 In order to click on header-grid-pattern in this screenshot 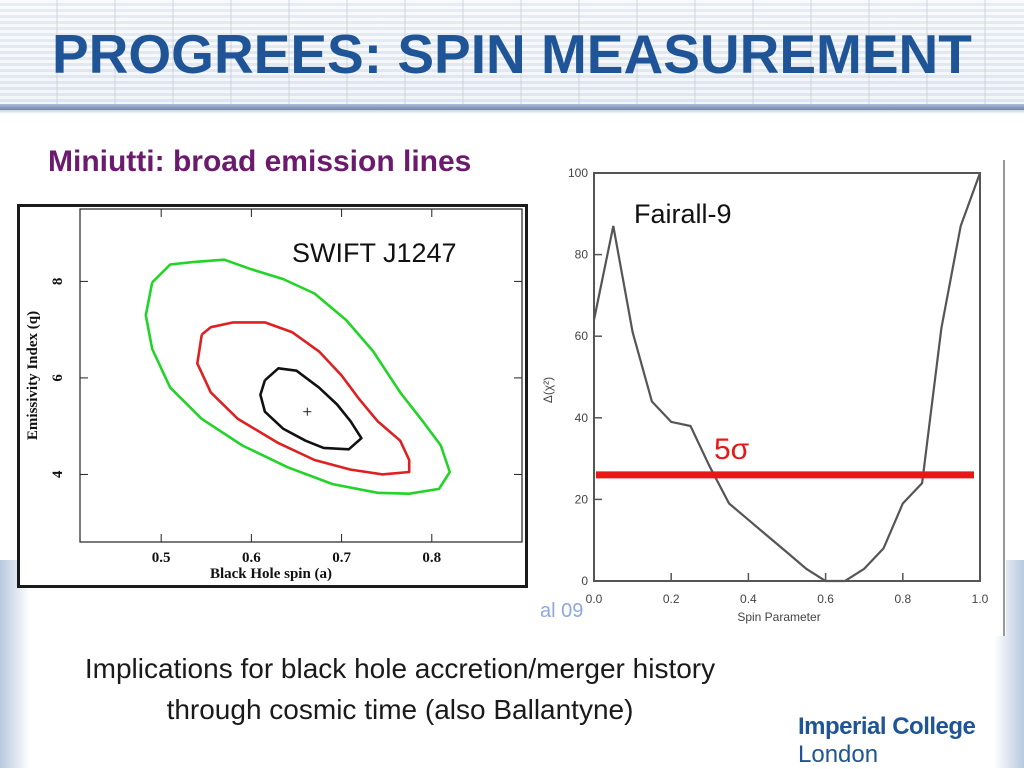, I will do `click(512, 52)`.